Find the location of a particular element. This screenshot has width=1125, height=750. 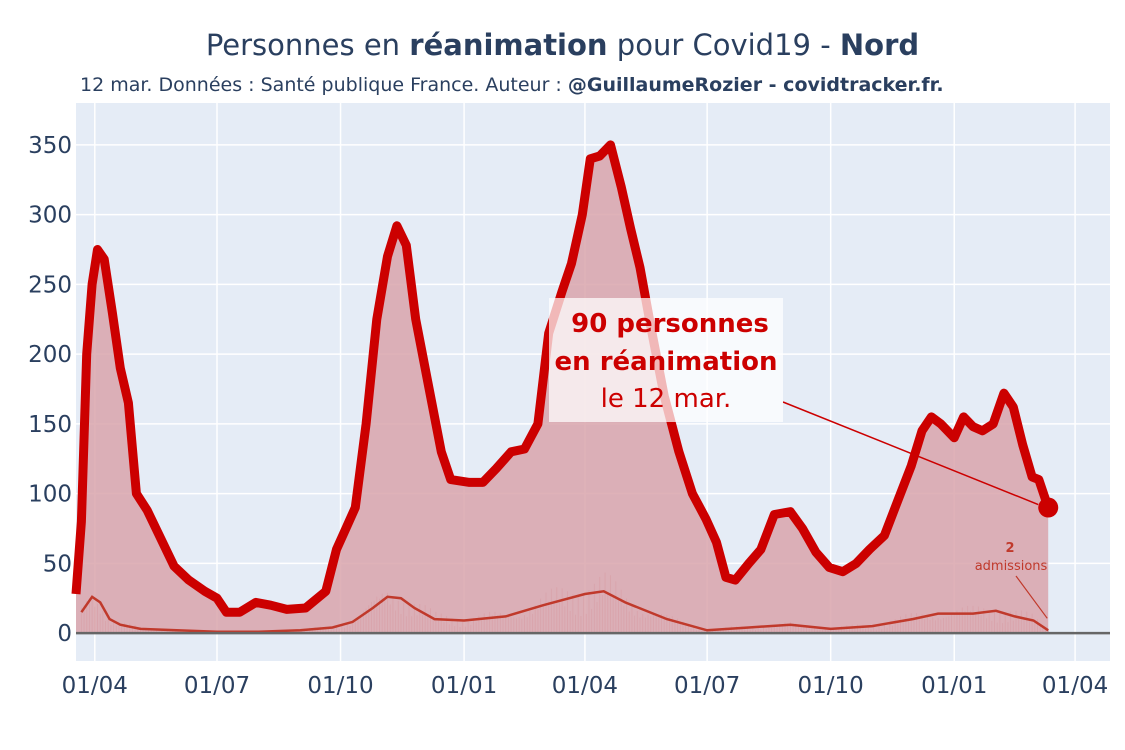

y-tick-label: 300 is located at coordinates (50, 216).